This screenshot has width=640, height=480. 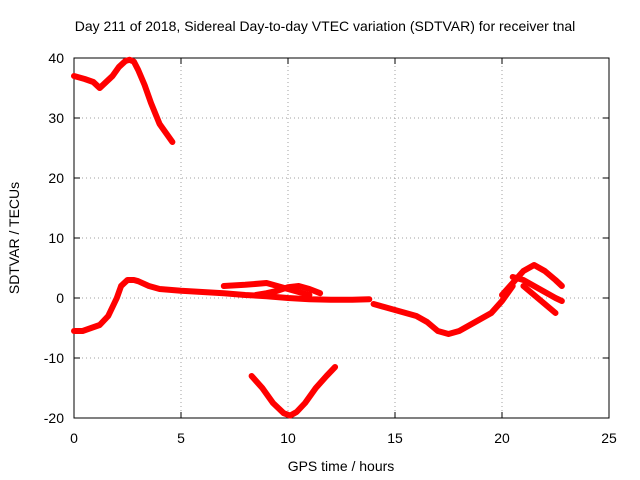 I want to click on x-axis-label: GPS time / hours, so click(x=341, y=466).